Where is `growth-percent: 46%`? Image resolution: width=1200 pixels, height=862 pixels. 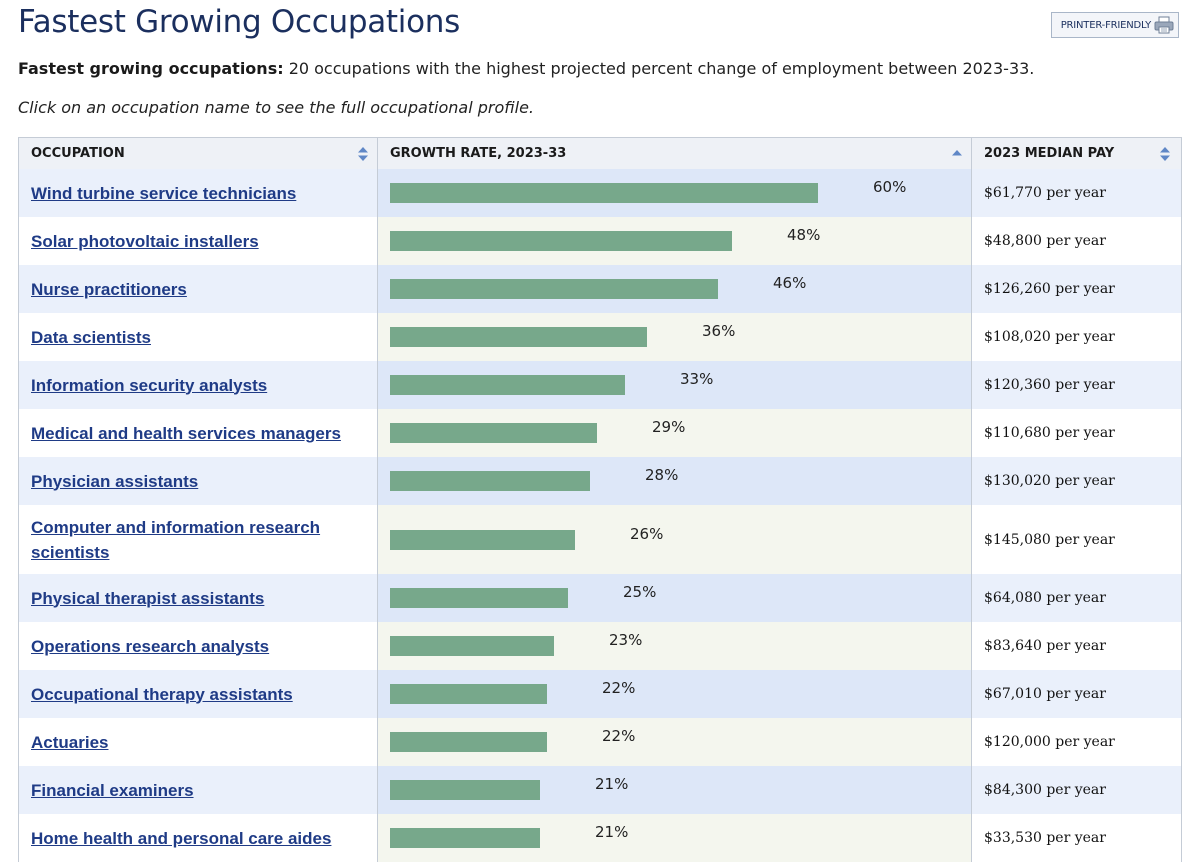 growth-percent: 46% is located at coordinates (790, 283).